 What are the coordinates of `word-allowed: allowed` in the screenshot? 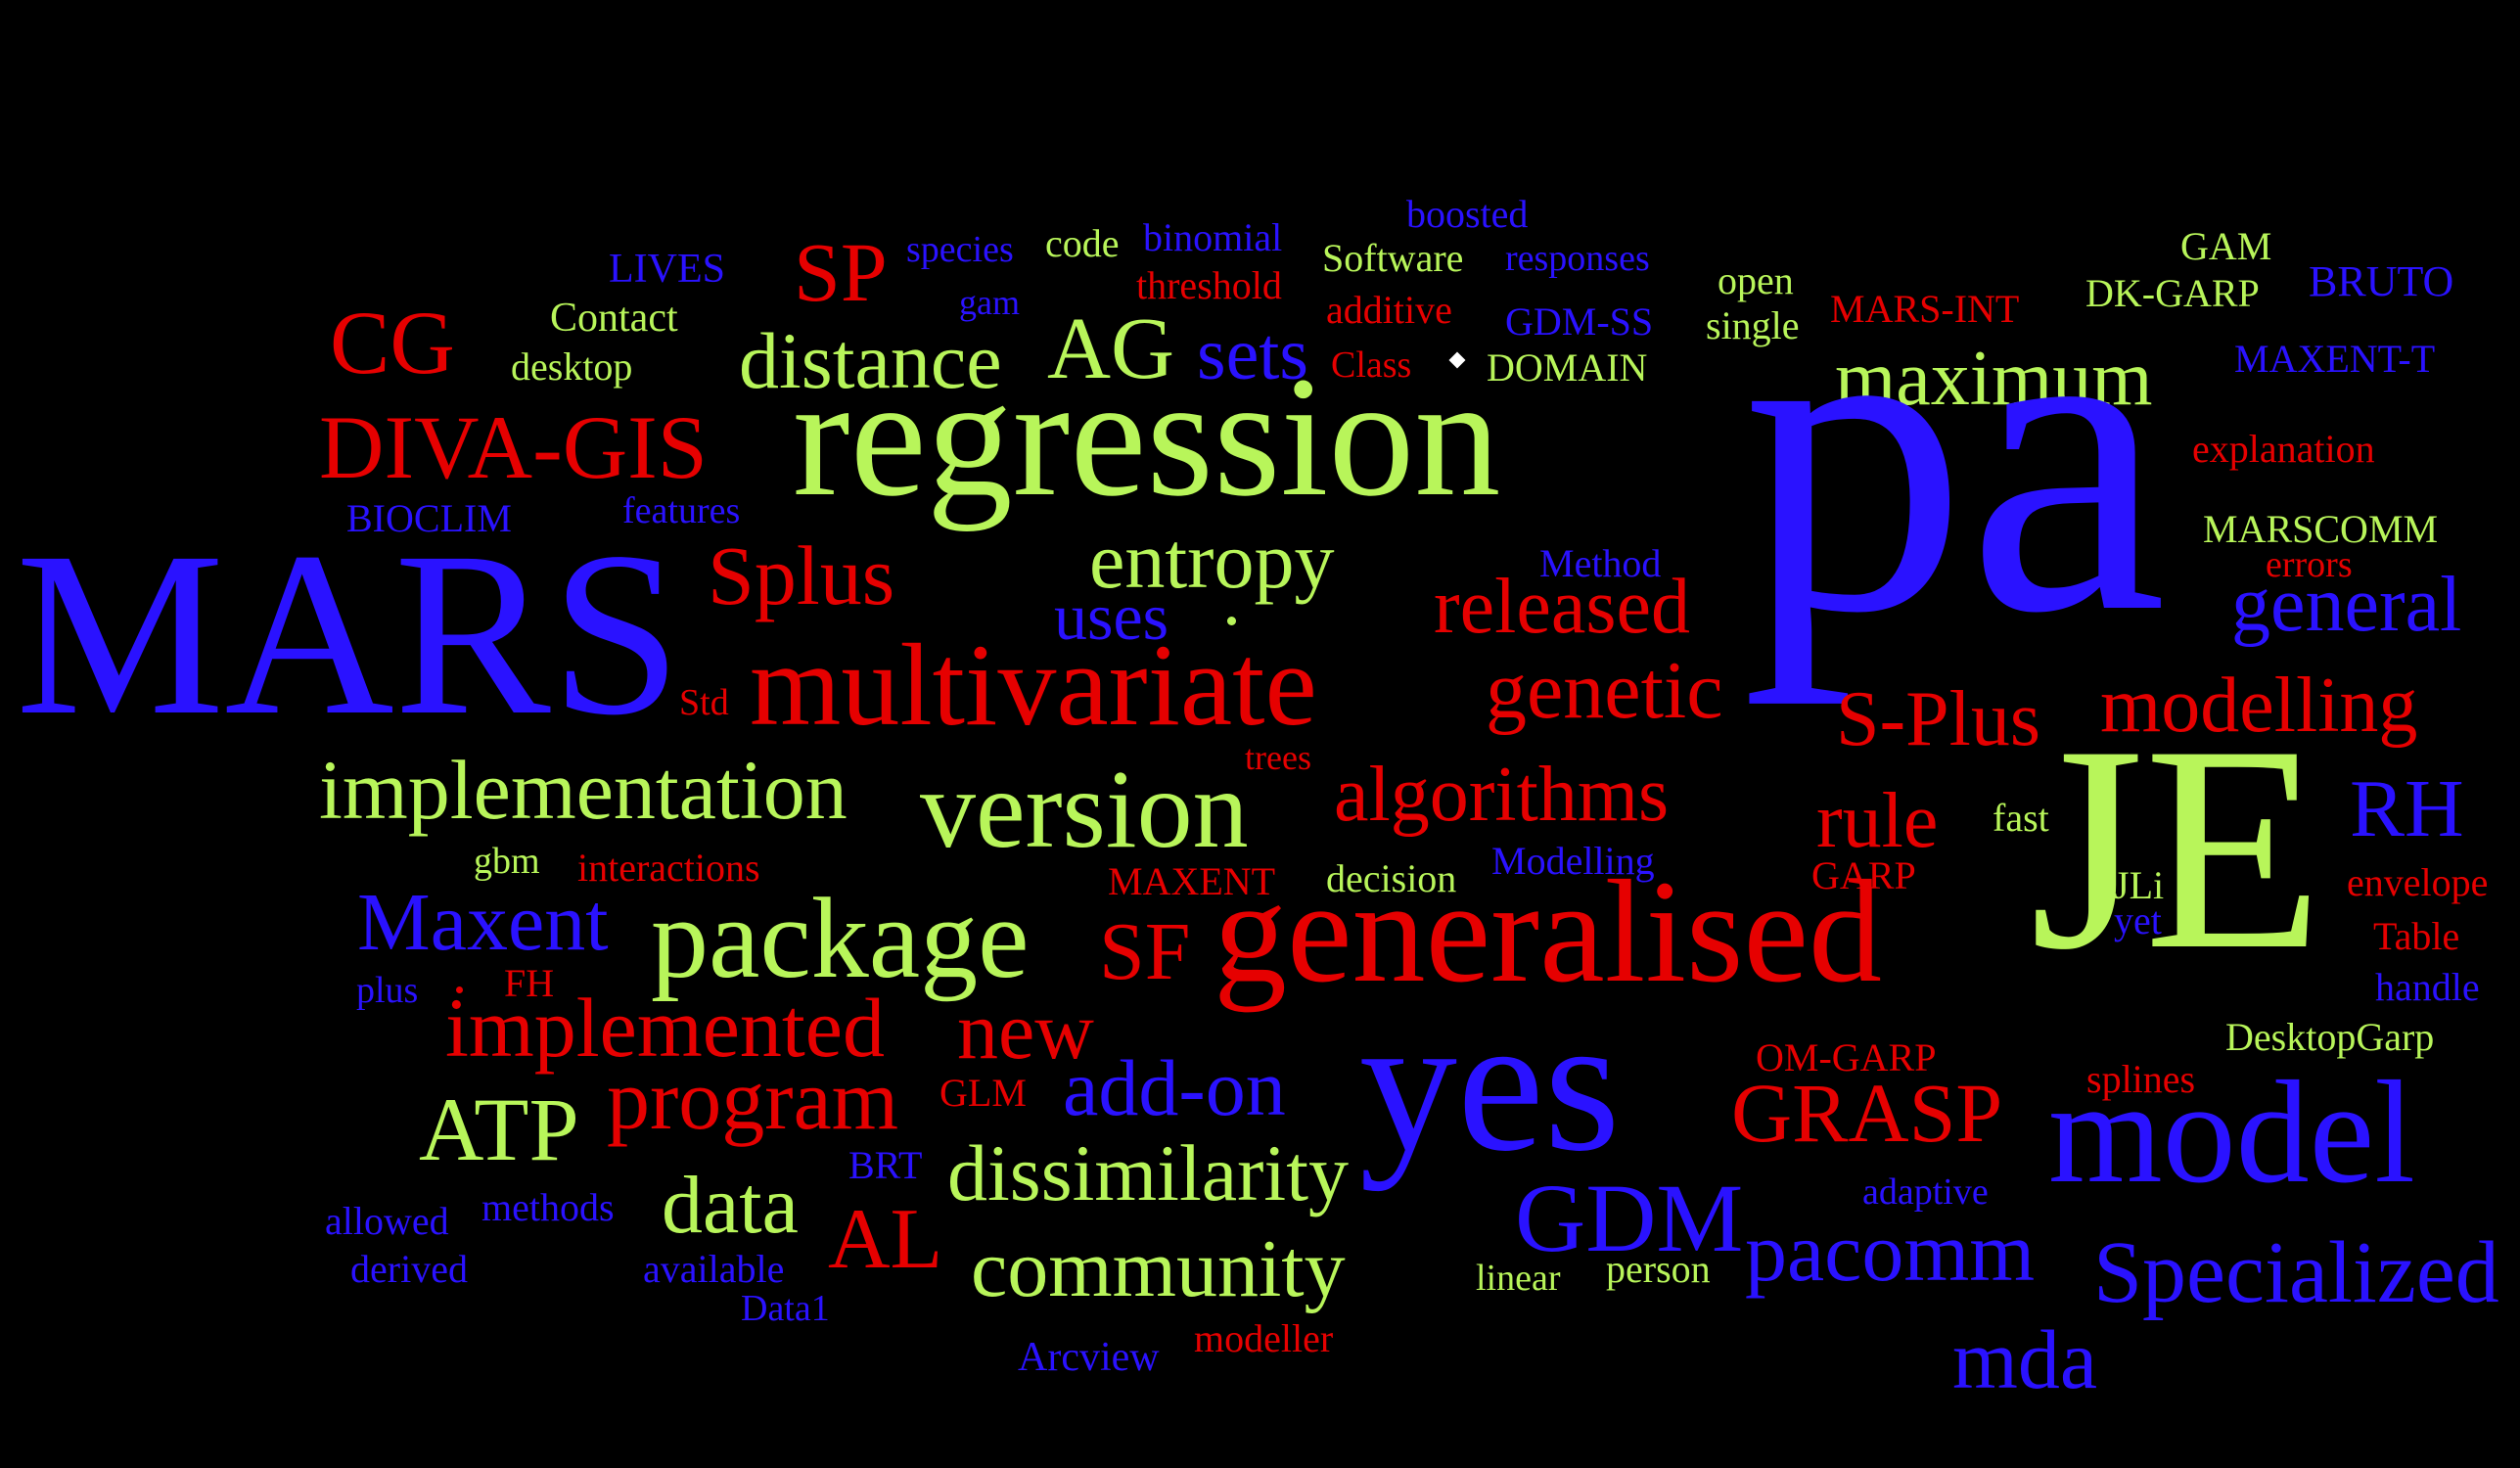 It's located at (387, 1221).